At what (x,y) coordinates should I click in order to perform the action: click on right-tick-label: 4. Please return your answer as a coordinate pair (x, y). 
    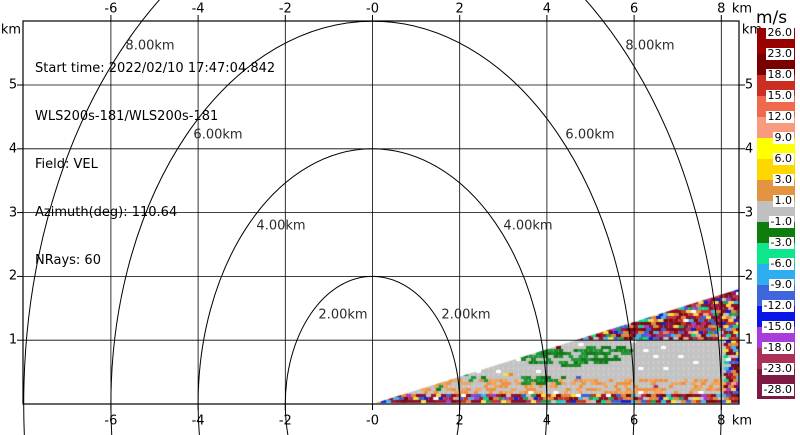
    Looking at the image, I should click on (749, 149).